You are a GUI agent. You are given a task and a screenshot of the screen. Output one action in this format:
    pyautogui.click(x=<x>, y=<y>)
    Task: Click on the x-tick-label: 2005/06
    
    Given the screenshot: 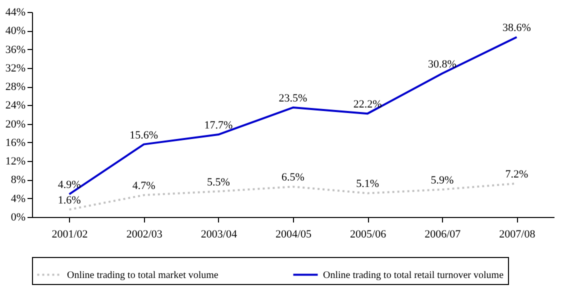 What is the action you would take?
    pyautogui.click(x=368, y=234)
    